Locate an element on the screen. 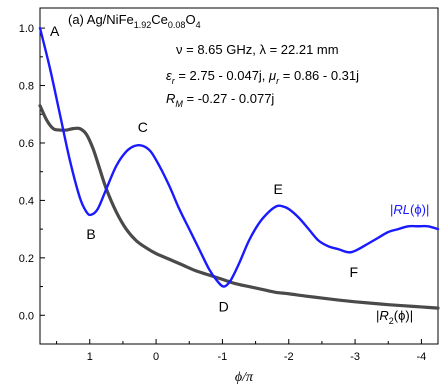 The width and height of the screenshot is (440, 388). point-label-d: D is located at coordinates (224, 307).